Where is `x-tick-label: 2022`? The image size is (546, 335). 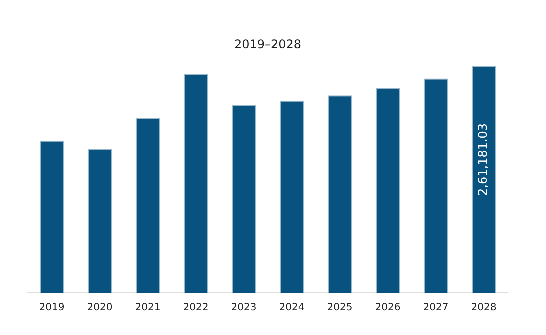 x-tick-label: 2022 is located at coordinates (196, 308).